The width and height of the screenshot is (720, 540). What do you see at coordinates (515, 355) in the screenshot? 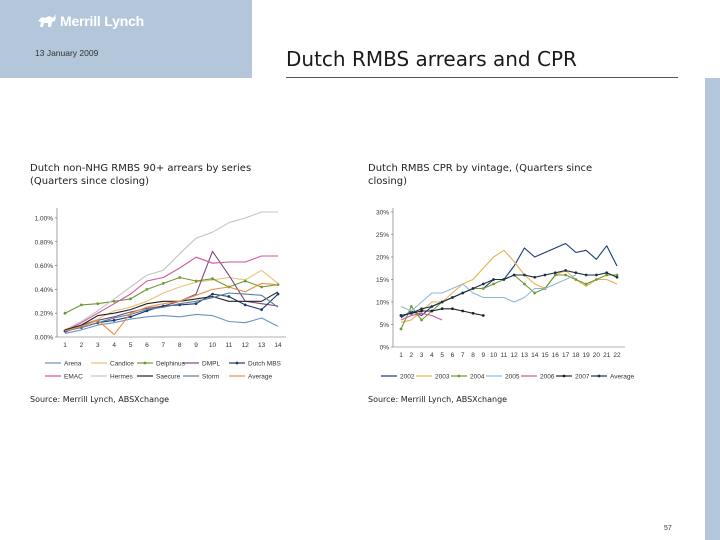
I see `chart2-x-tick-label: 12` at bounding box center [515, 355].